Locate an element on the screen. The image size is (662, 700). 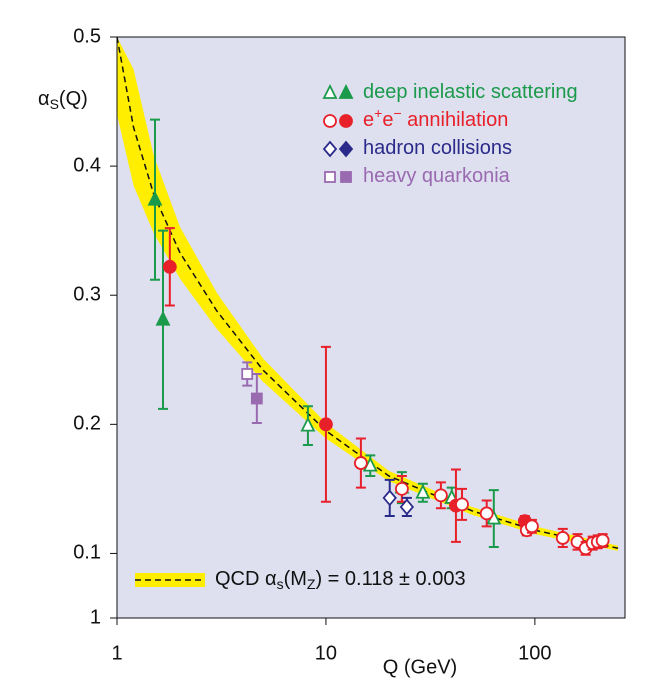
label: αS(Q) is located at coordinates (63, 99).